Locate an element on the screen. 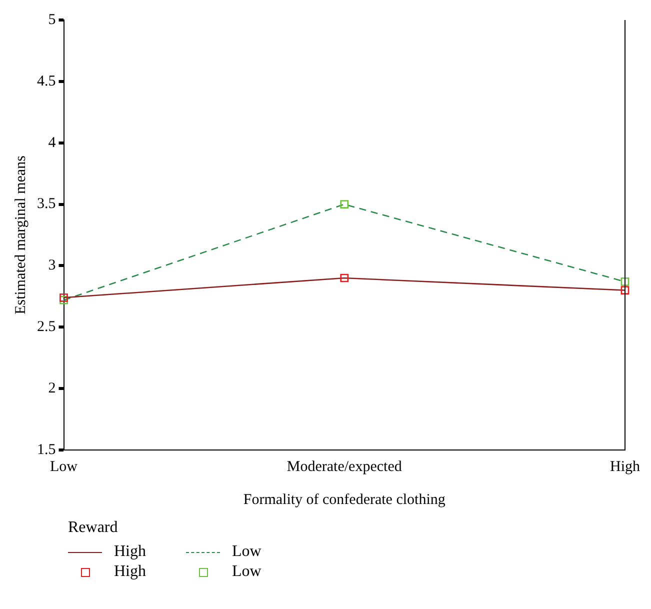 The width and height of the screenshot is (651, 609). y-tick-label: 3.5 is located at coordinates (46, 204).